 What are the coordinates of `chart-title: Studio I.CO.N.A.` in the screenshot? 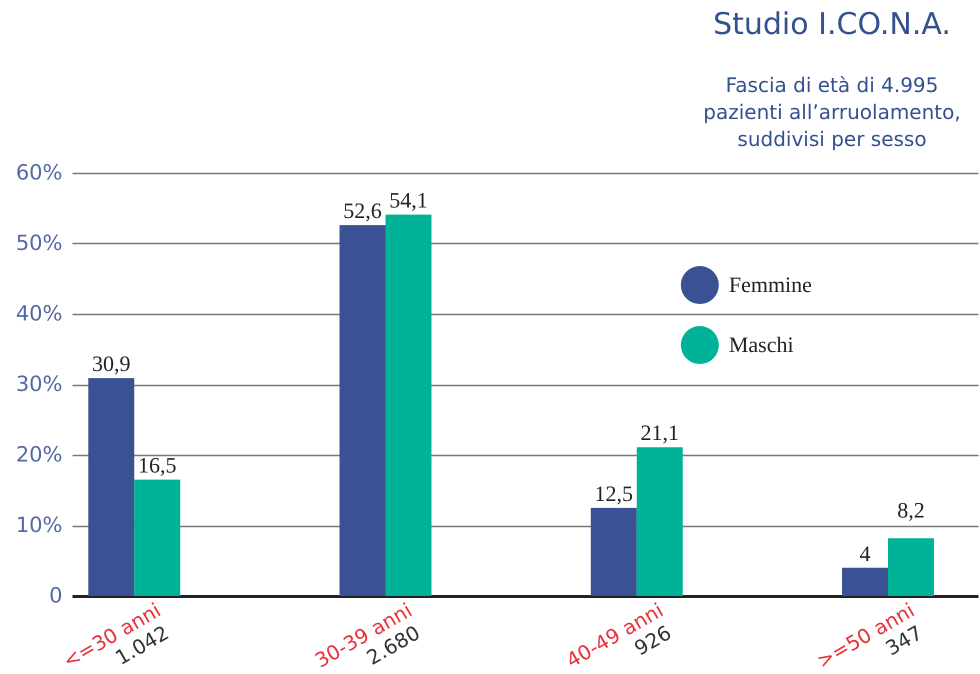 It's located at (832, 24).